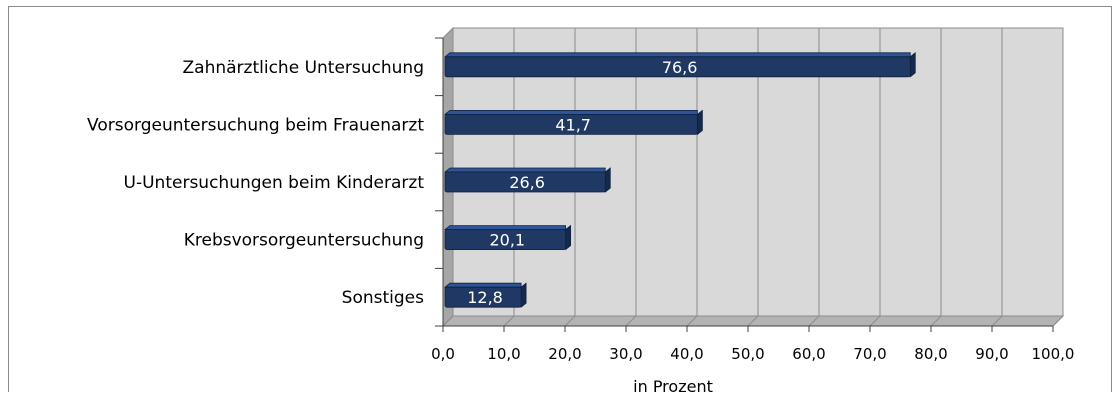 The height and width of the screenshot is (396, 1118). What do you see at coordinates (255, 125) in the screenshot?
I see `category-label: Vorsorgeuntersuchung beim Frauenarzt` at bounding box center [255, 125].